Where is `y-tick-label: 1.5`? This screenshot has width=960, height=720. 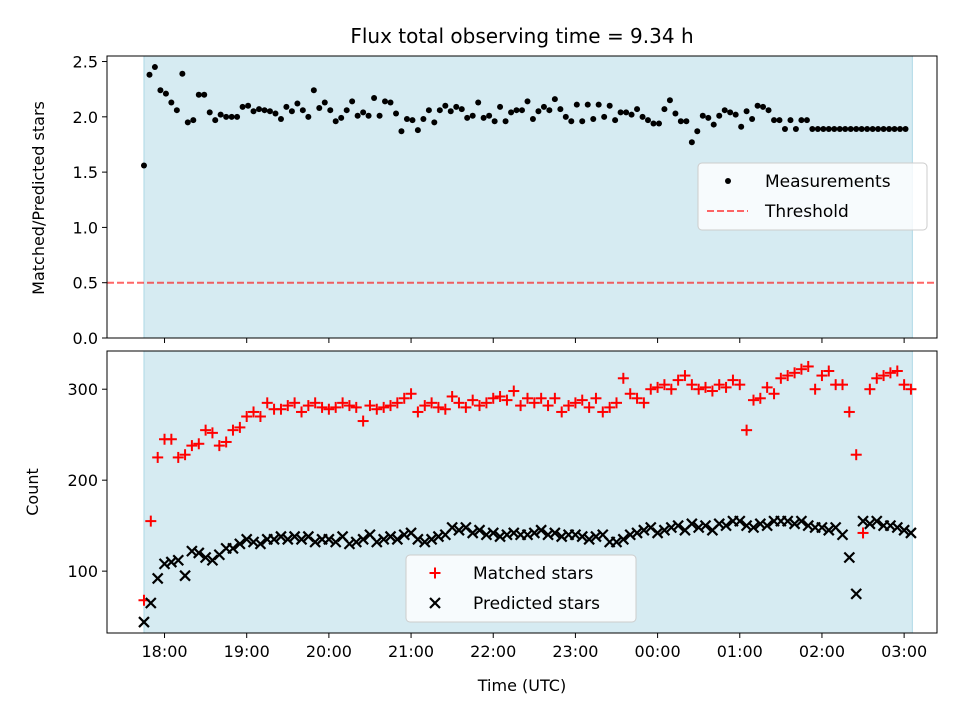 y-tick-label: 1.5 is located at coordinates (85, 172).